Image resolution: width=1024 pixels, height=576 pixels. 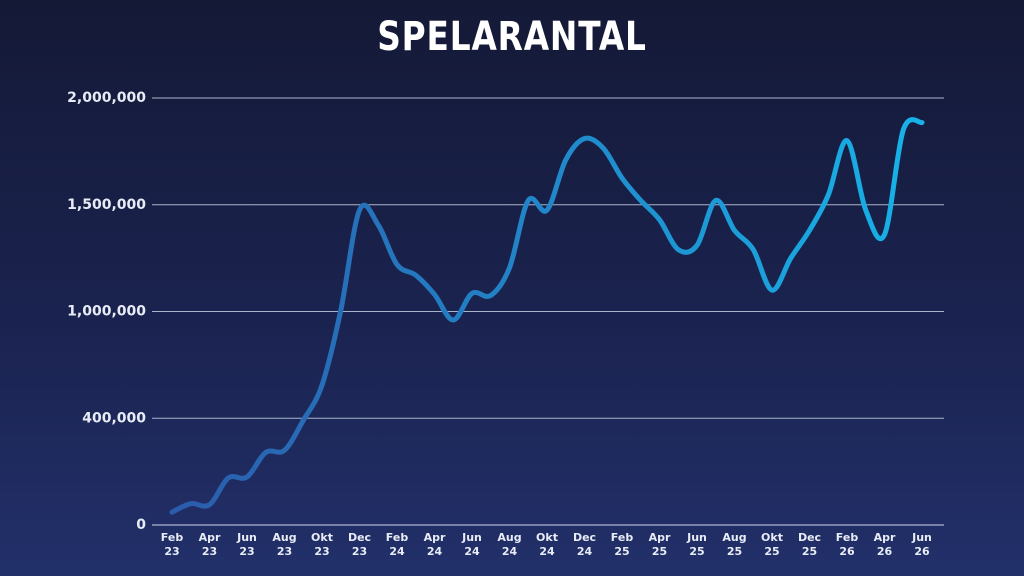 What do you see at coordinates (884, 544) in the screenshot?
I see `x-tick-label: Apr 26` at bounding box center [884, 544].